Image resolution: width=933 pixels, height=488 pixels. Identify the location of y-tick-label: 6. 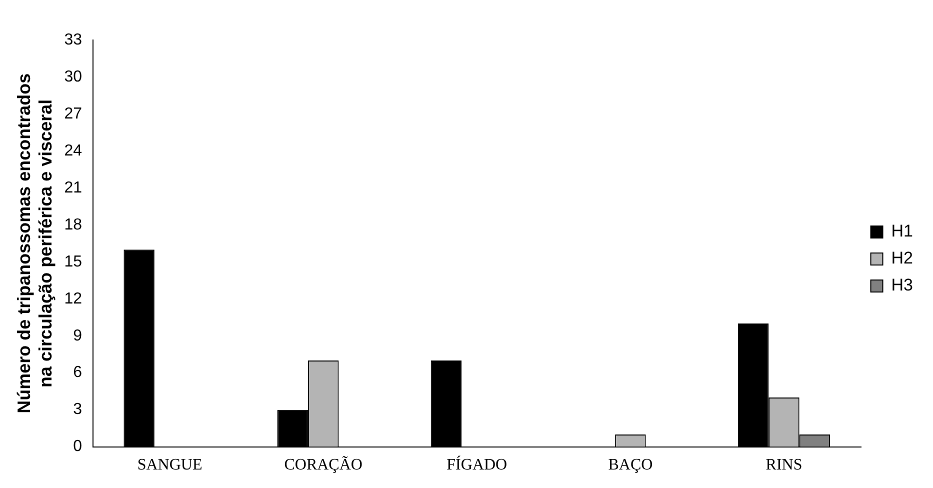
(77, 373).